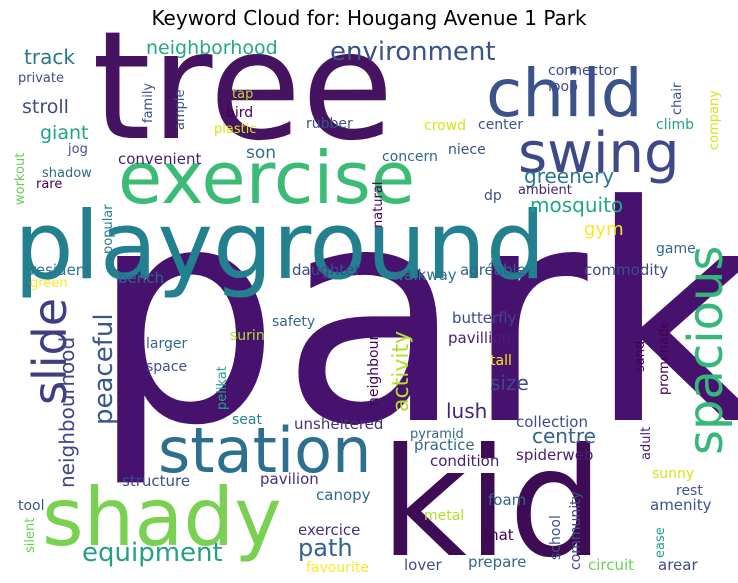 Image resolution: width=738 pixels, height=583 pixels. Describe the element at coordinates (31, 506) in the screenshot. I see `word-tool: tool` at that location.